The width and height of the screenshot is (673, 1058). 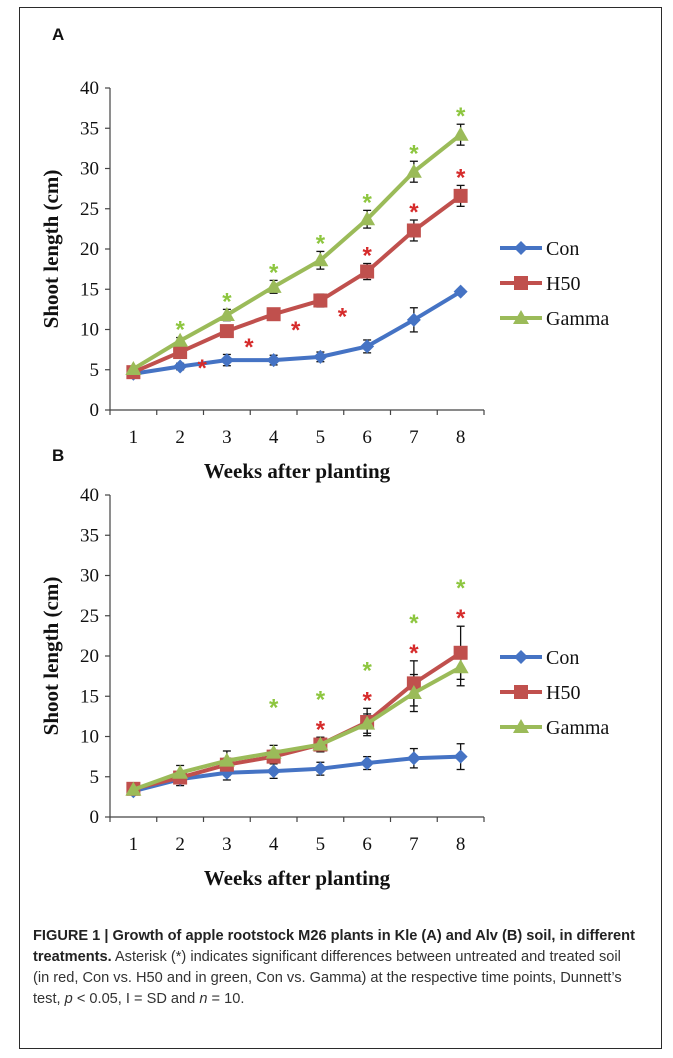 What do you see at coordinates (577, 319) in the screenshot?
I see `legend-label: Gamma` at bounding box center [577, 319].